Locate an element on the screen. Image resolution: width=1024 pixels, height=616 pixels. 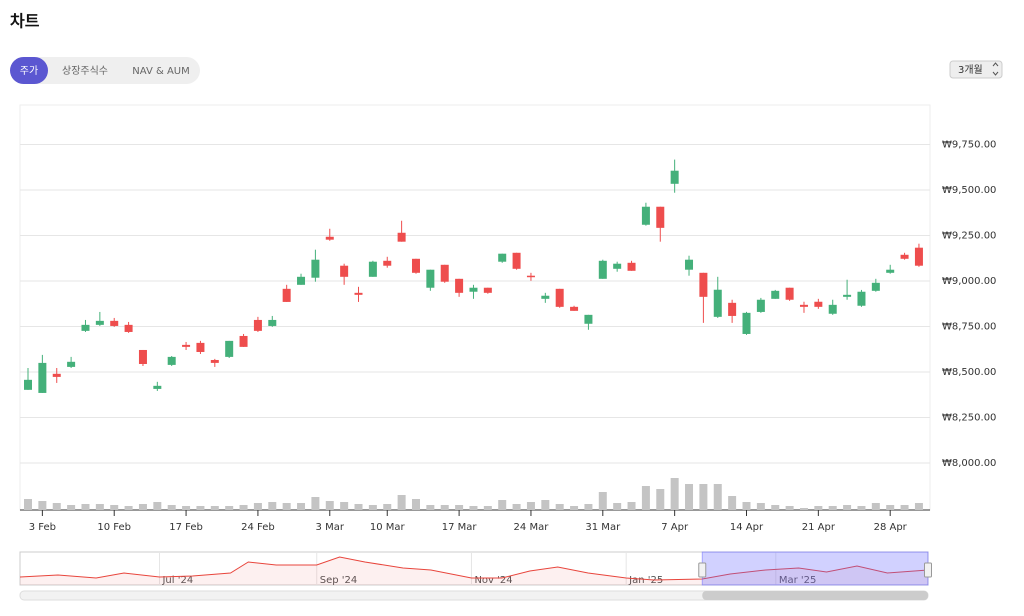
y-tick-label: ₩9,500.00 is located at coordinates (969, 190).